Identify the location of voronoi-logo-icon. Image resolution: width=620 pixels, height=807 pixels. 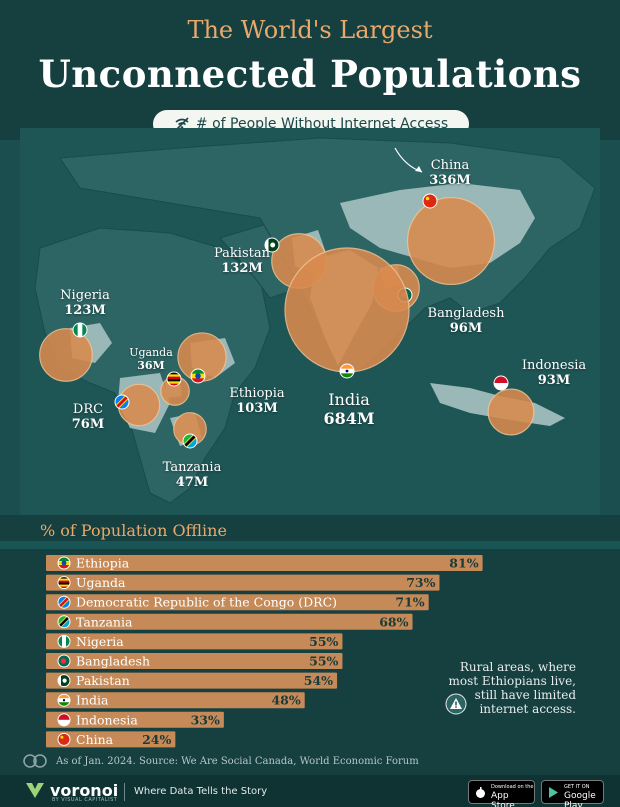
(35, 790).